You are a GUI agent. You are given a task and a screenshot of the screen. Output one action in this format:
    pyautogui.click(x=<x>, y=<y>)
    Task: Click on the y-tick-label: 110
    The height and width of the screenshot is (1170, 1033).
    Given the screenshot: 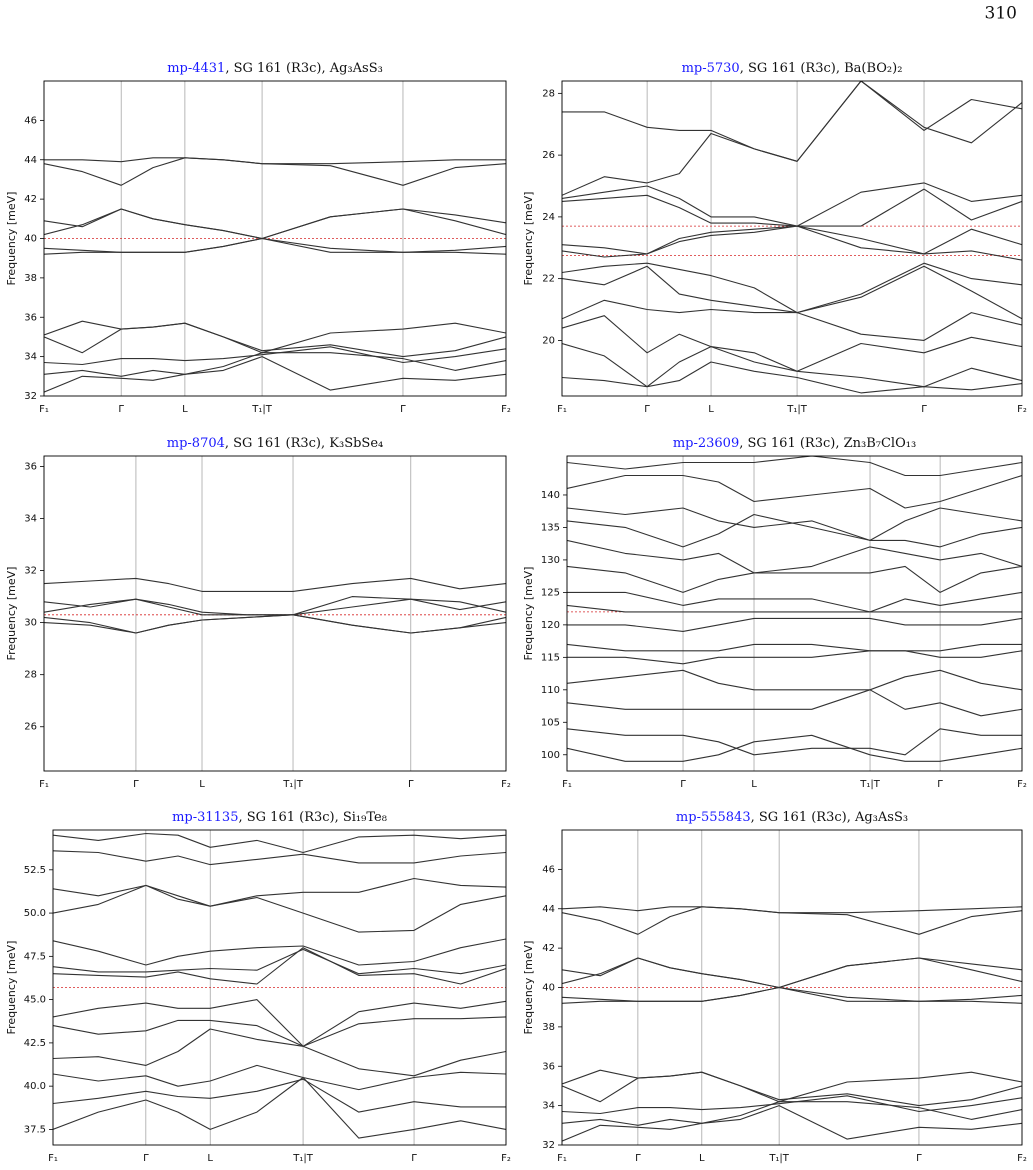 What is the action you would take?
    pyautogui.click(x=550, y=690)
    